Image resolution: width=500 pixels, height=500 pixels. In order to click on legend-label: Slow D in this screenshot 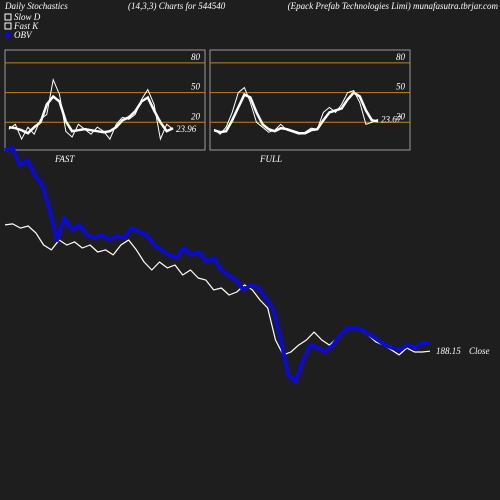, I will do `click(27, 17)`.